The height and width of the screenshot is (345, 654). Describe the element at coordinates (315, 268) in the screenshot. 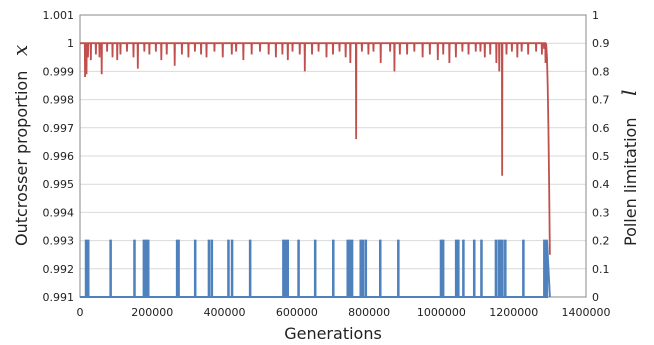

I see `series-pollen-limitation` at that location.